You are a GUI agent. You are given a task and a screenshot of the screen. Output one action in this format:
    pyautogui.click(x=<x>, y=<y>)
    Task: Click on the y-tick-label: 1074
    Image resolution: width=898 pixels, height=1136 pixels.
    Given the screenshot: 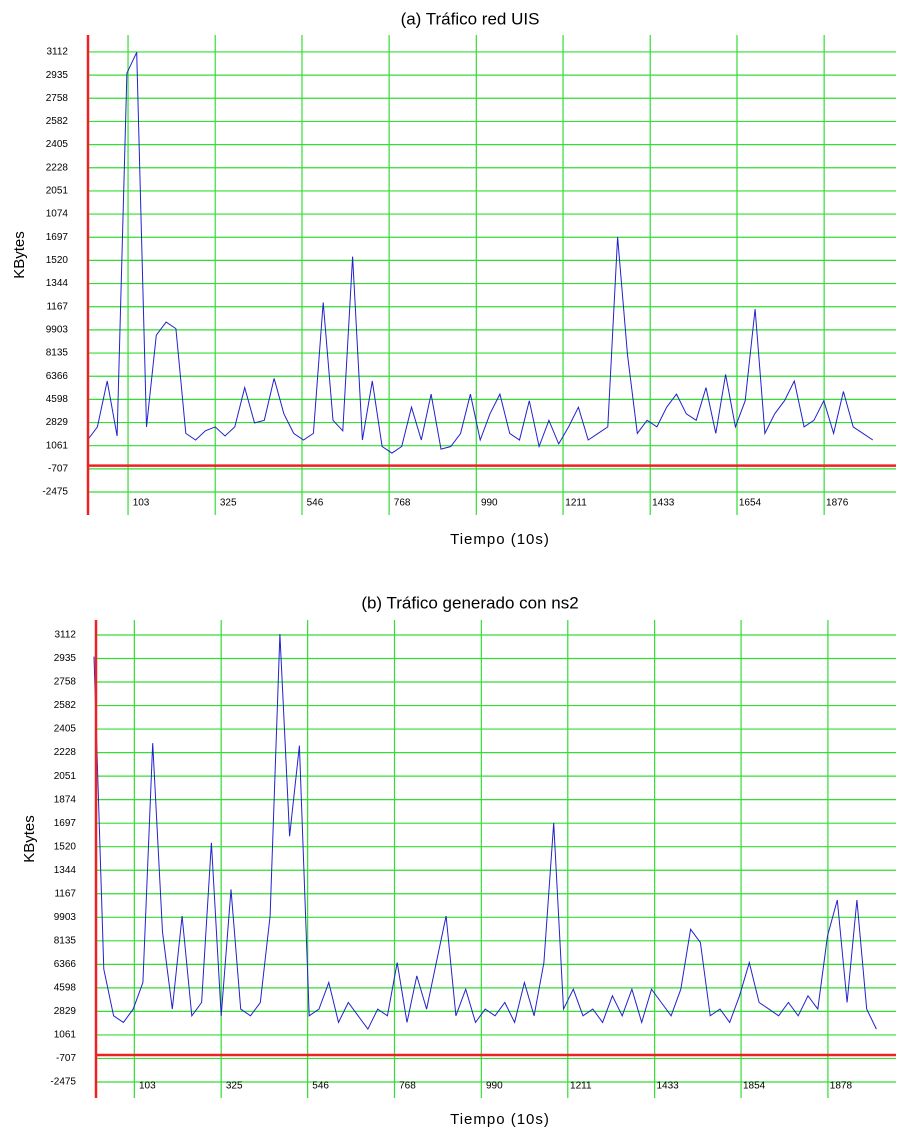 What is the action you would take?
    pyautogui.click(x=57, y=214)
    